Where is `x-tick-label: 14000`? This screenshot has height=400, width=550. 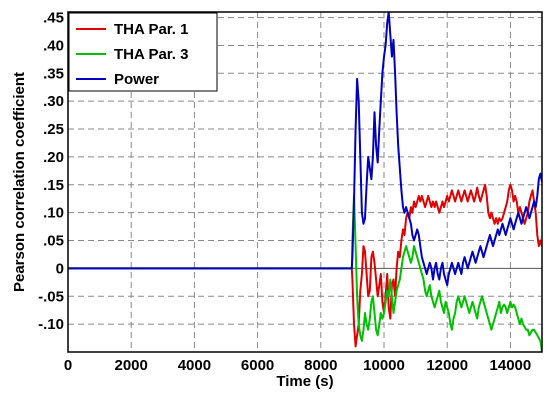
x-tick-label: 14000 is located at coordinates (511, 365).